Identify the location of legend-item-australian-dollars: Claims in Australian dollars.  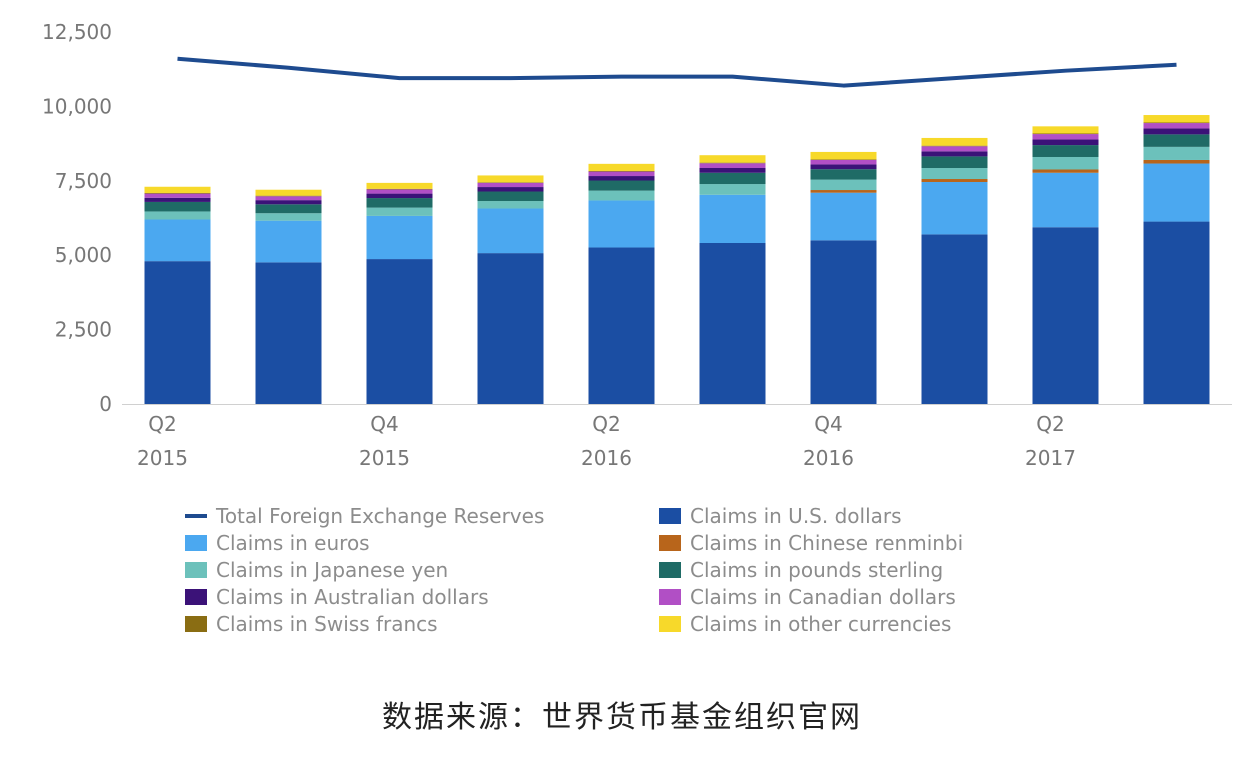
(337, 597).